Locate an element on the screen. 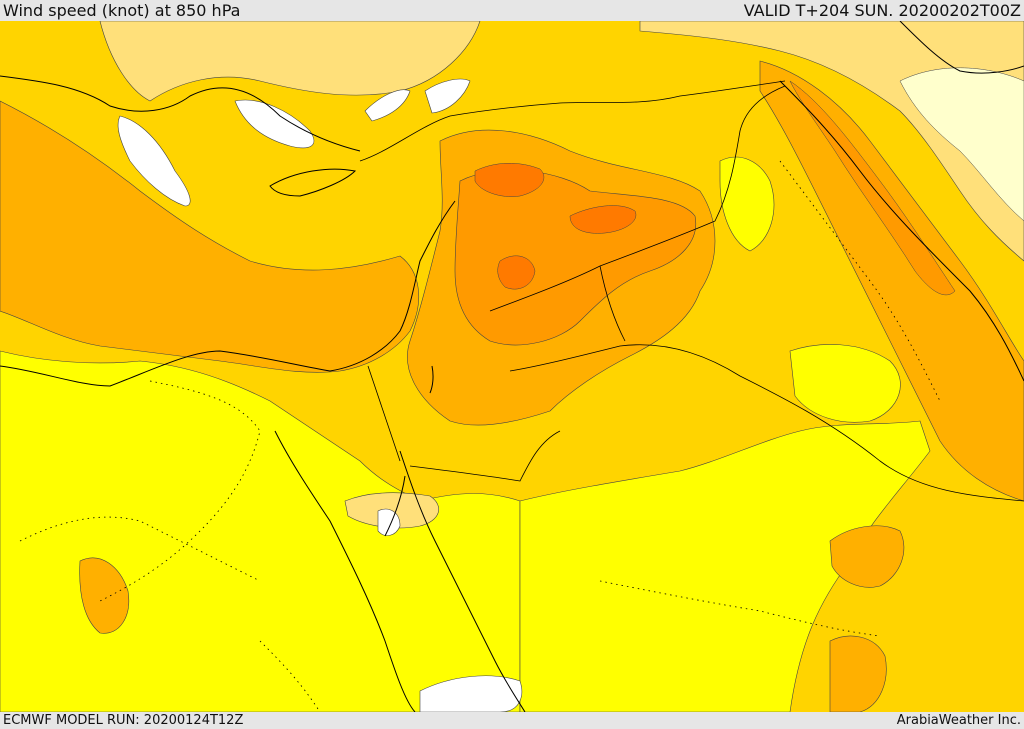 The width and height of the screenshot is (1024, 729). wind-band-deep-orange-syria is located at coordinates (509, 179).